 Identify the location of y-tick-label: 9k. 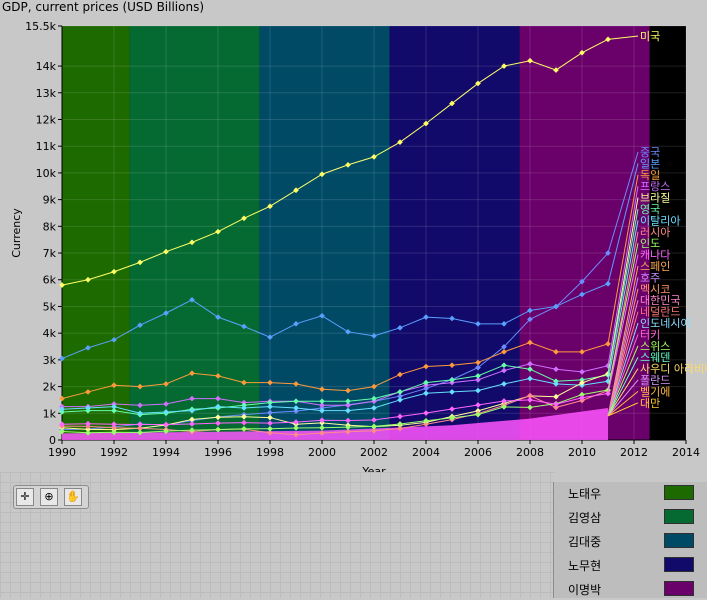
(50, 200).